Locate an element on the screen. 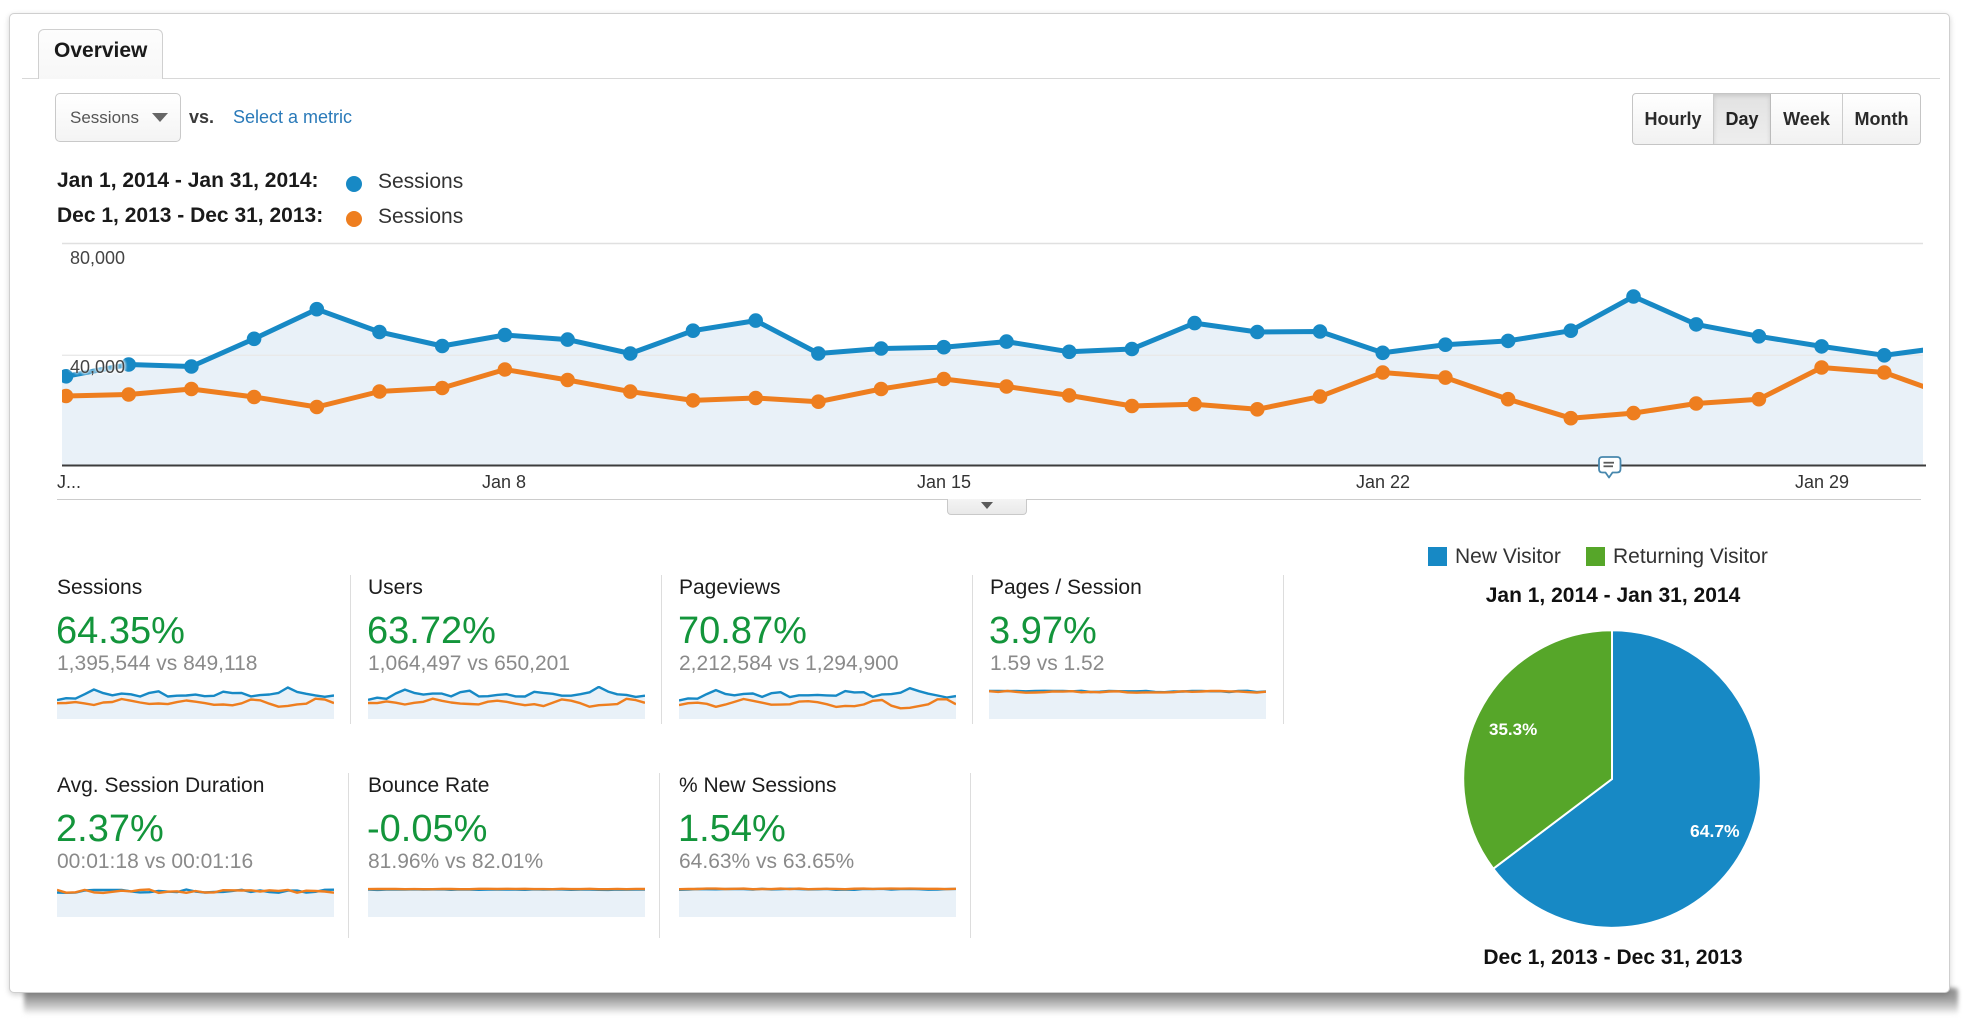 This screenshot has width=1972, height=1032. svg-text: 64.7% is located at coordinates (1715, 831).